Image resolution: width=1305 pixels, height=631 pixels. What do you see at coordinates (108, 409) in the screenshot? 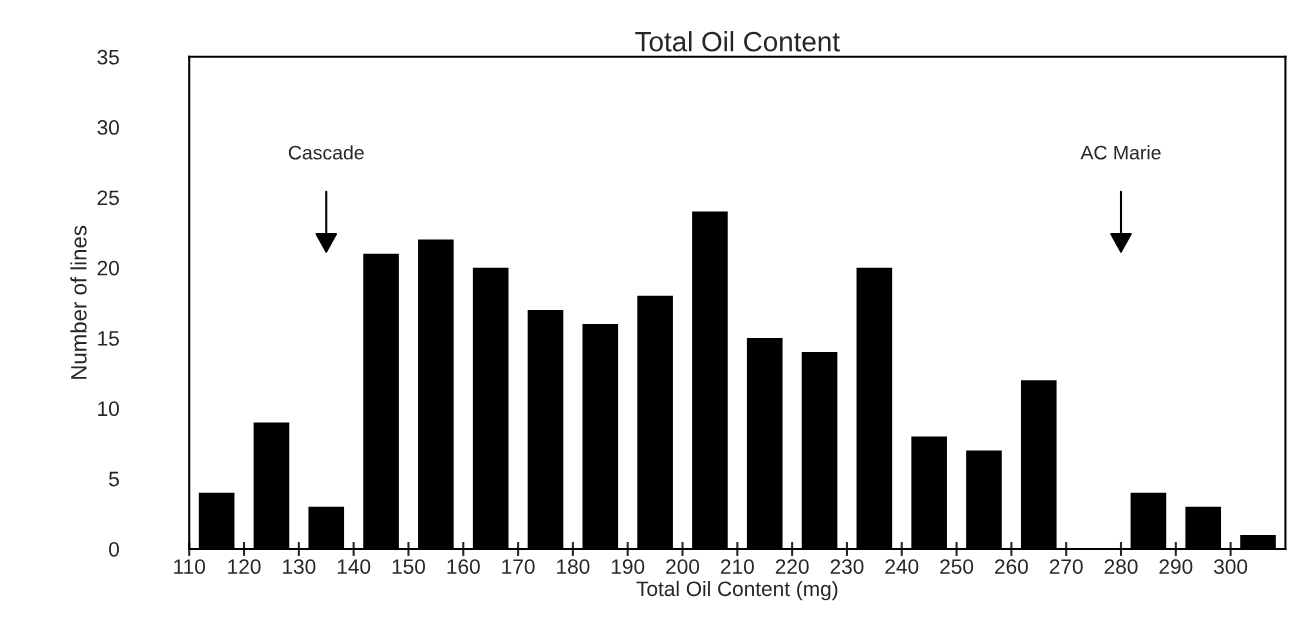
I see `y-tick-label: 10` at bounding box center [108, 409].